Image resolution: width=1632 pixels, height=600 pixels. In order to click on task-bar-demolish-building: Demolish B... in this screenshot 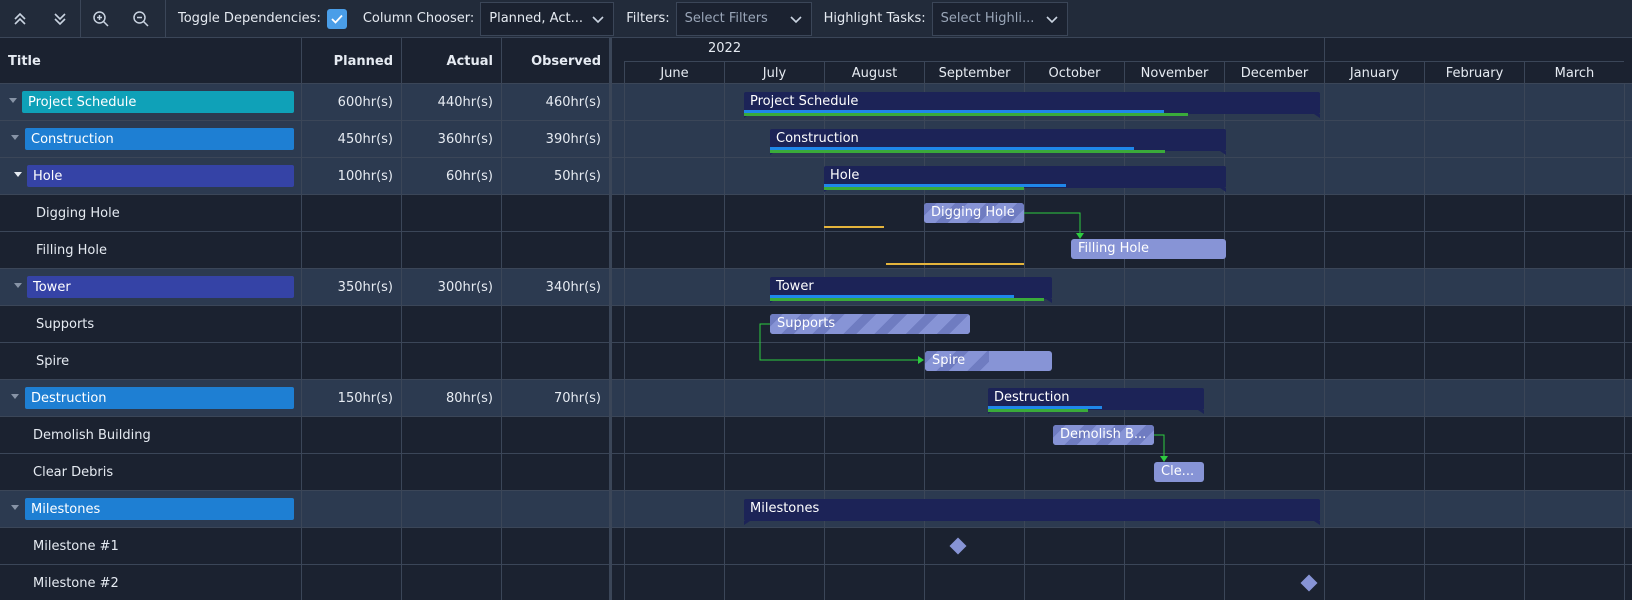, I will do `click(1103, 435)`.